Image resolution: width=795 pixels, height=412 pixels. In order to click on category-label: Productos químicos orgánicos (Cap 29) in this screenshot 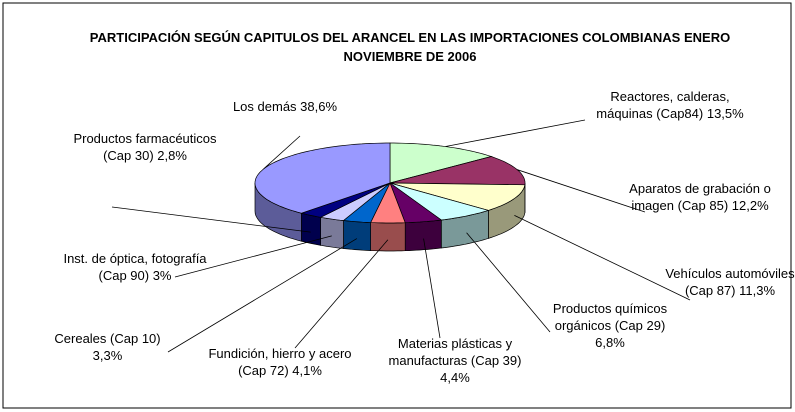, I will do `click(610, 317)`.